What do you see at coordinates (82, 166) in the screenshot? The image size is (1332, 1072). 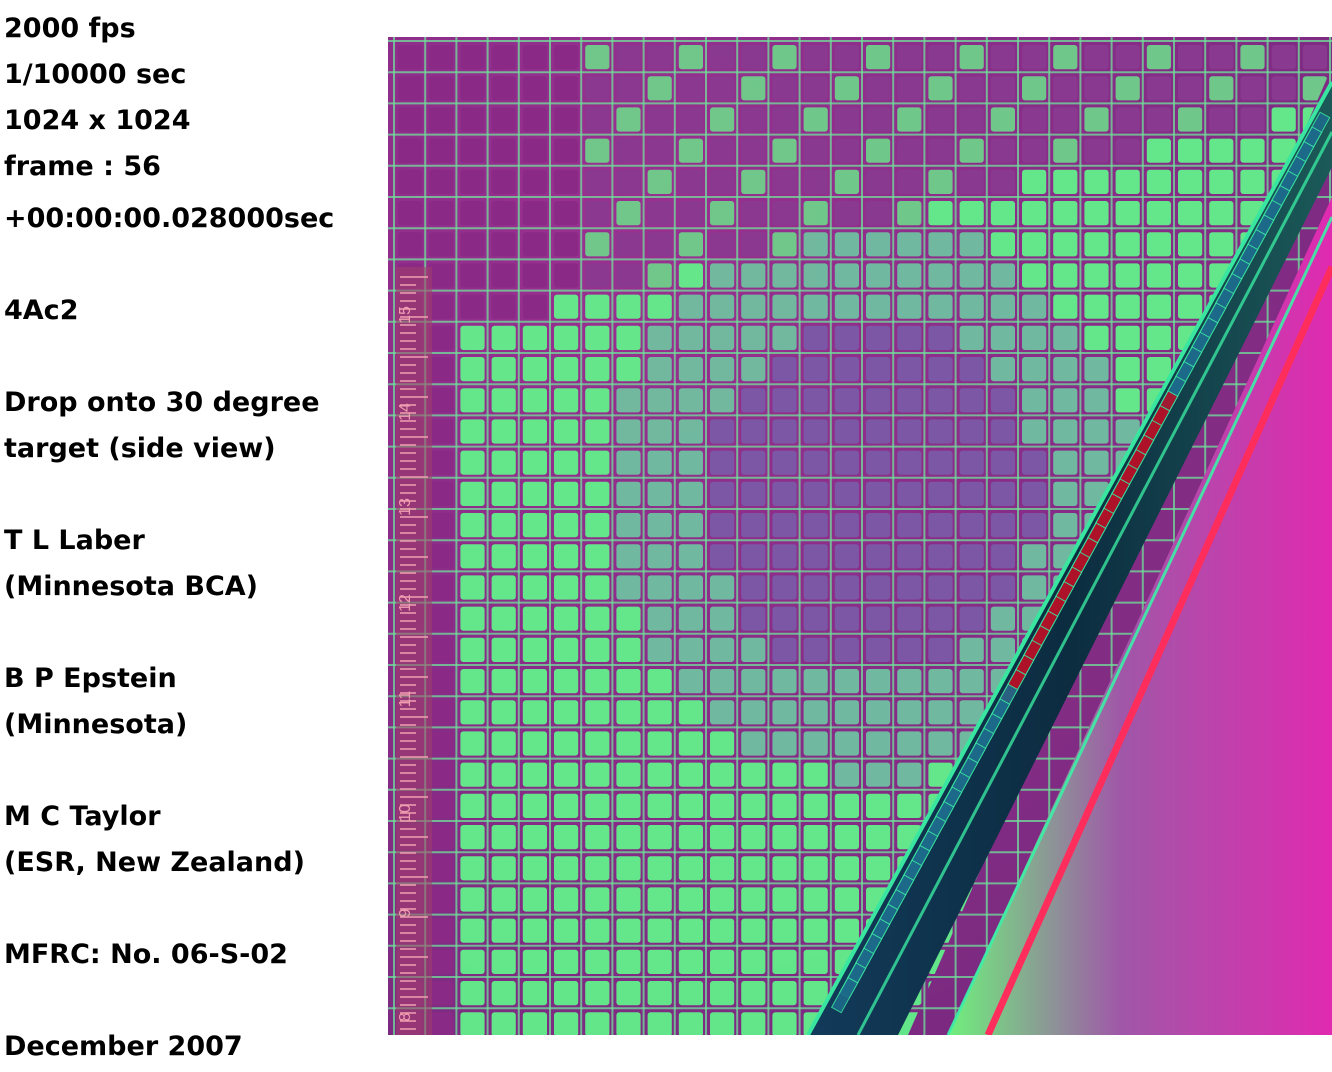 I see `caption-line-frame: frame : 56` at bounding box center [82, 166].